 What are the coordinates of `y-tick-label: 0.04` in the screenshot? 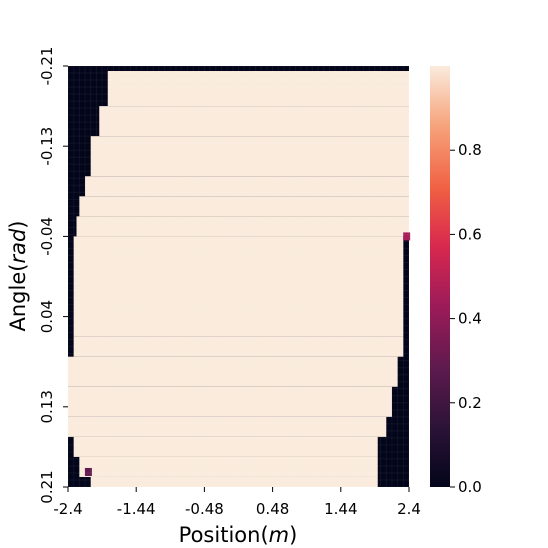 It's located at (47, 316).